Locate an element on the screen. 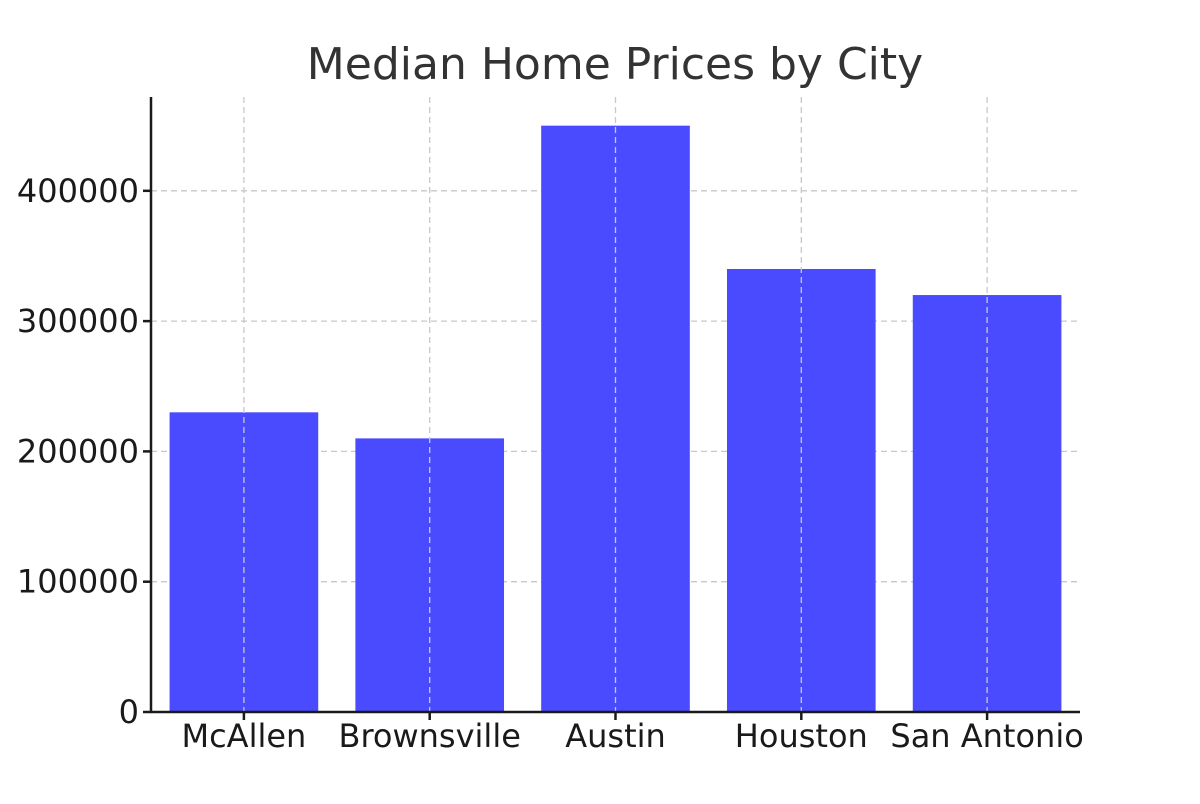 The width and height of the screenshot is (1200, 804). x-tick-label: Austin is located at coordinates (615, 736).